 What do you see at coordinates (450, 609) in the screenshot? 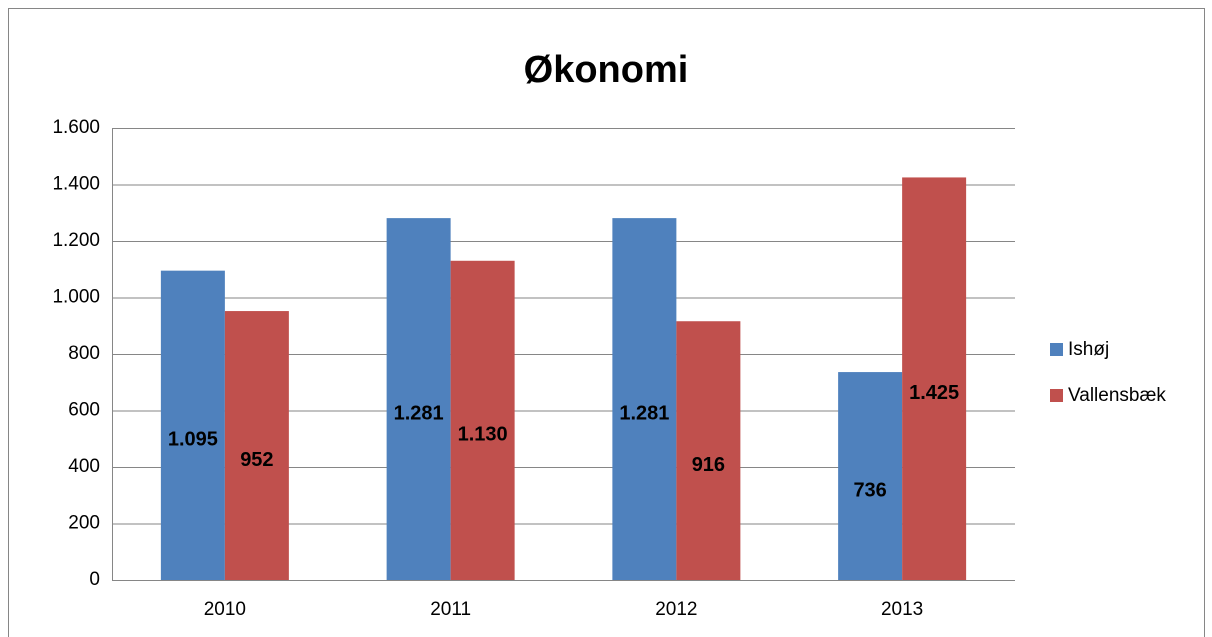
I see `x-tick-label: 2011` at bounding box center [450, 609].